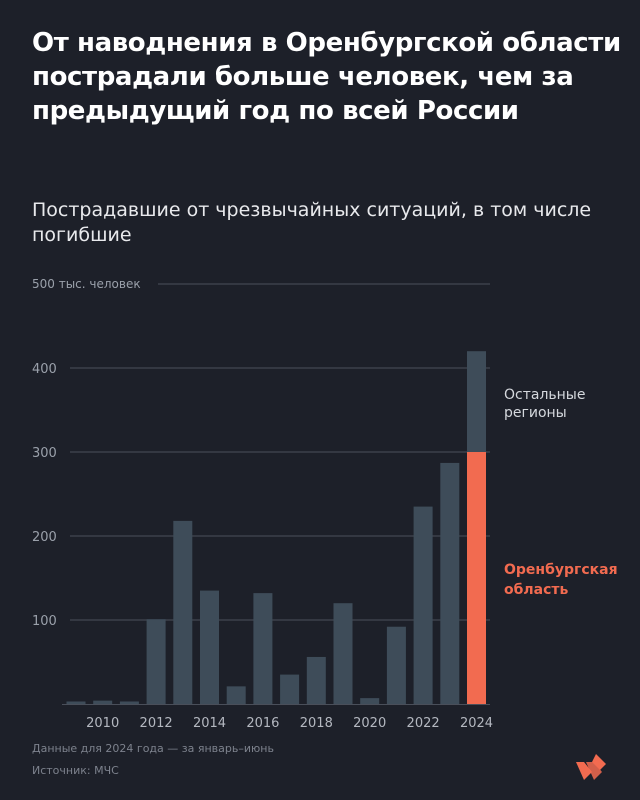  I want to click on bar-2017-other, so click(290, 689).